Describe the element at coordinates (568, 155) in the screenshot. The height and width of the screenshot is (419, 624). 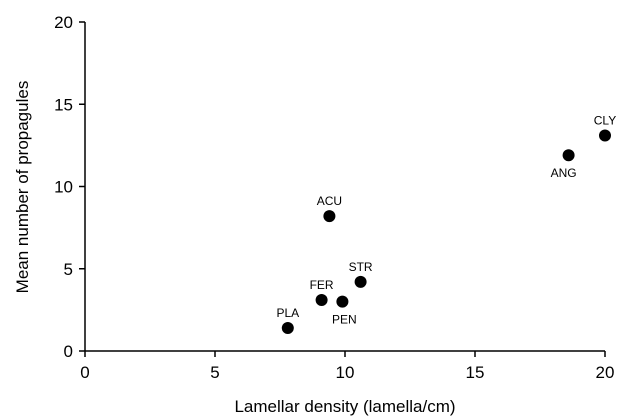
I see `data-point-ang` at that location.